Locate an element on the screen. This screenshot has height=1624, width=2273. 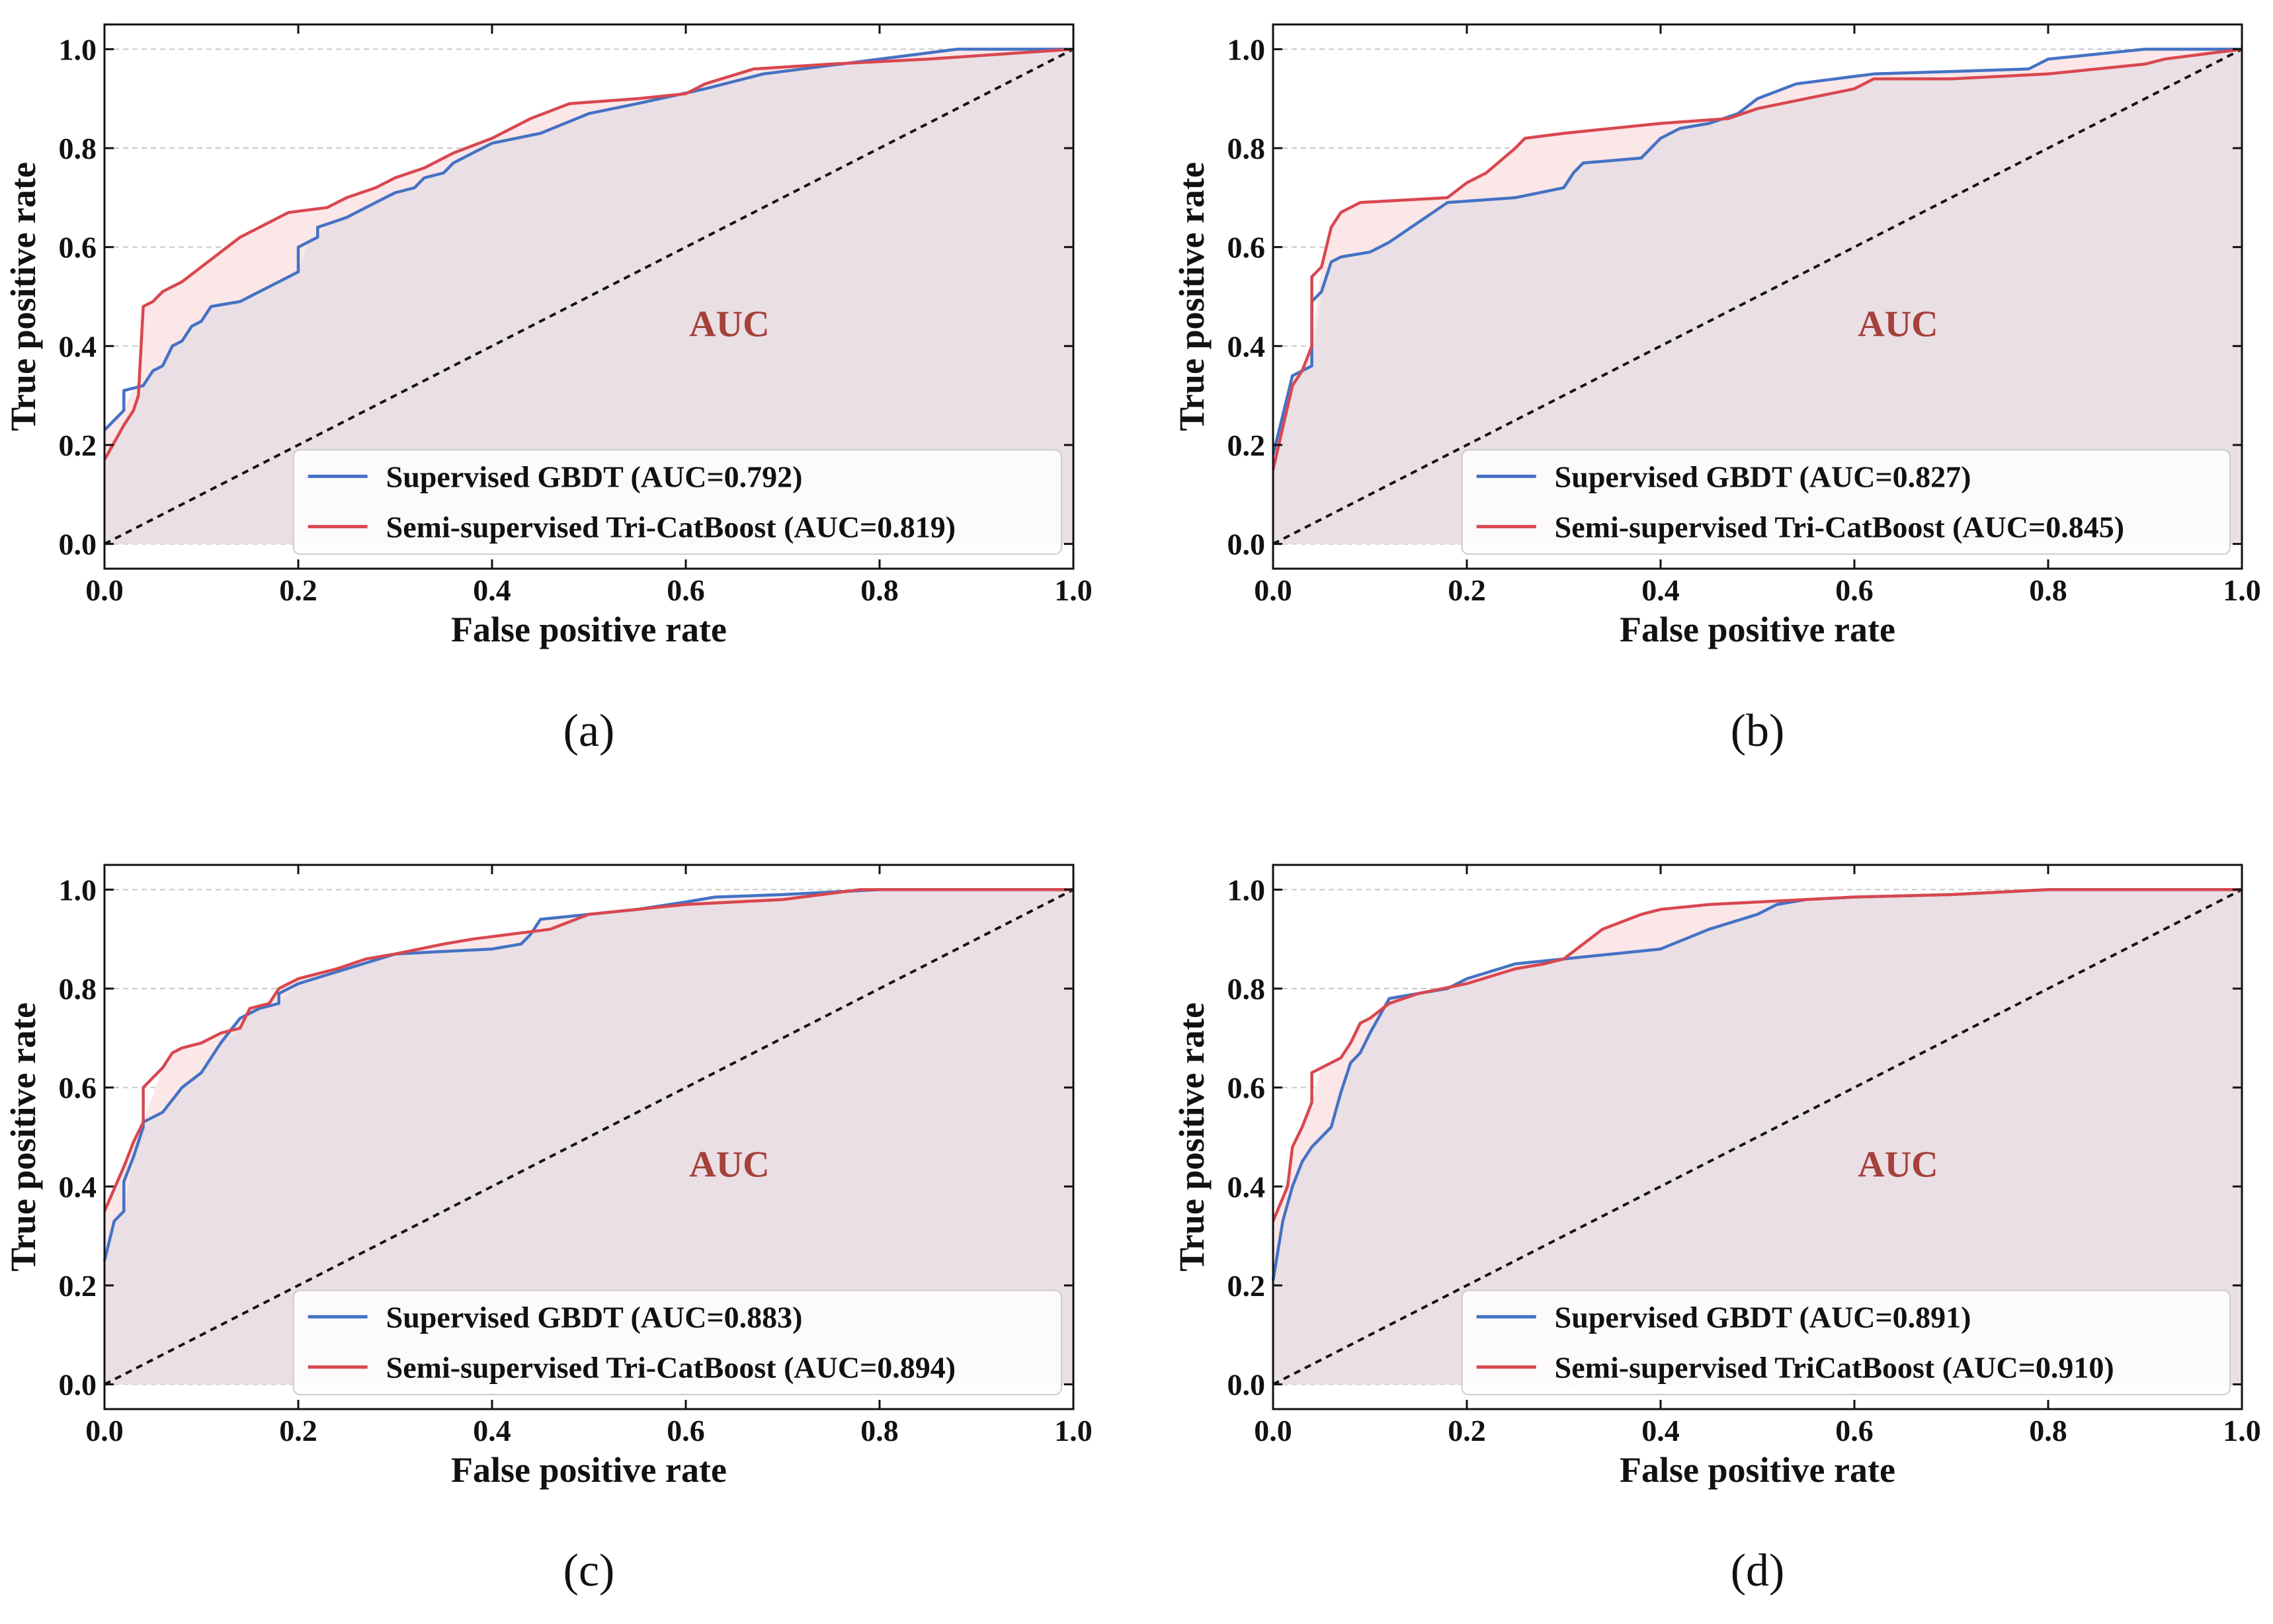
legend-label-supervised: Supervised GBDT (AUC=0.891) is located at coordinates (1763, 1317).